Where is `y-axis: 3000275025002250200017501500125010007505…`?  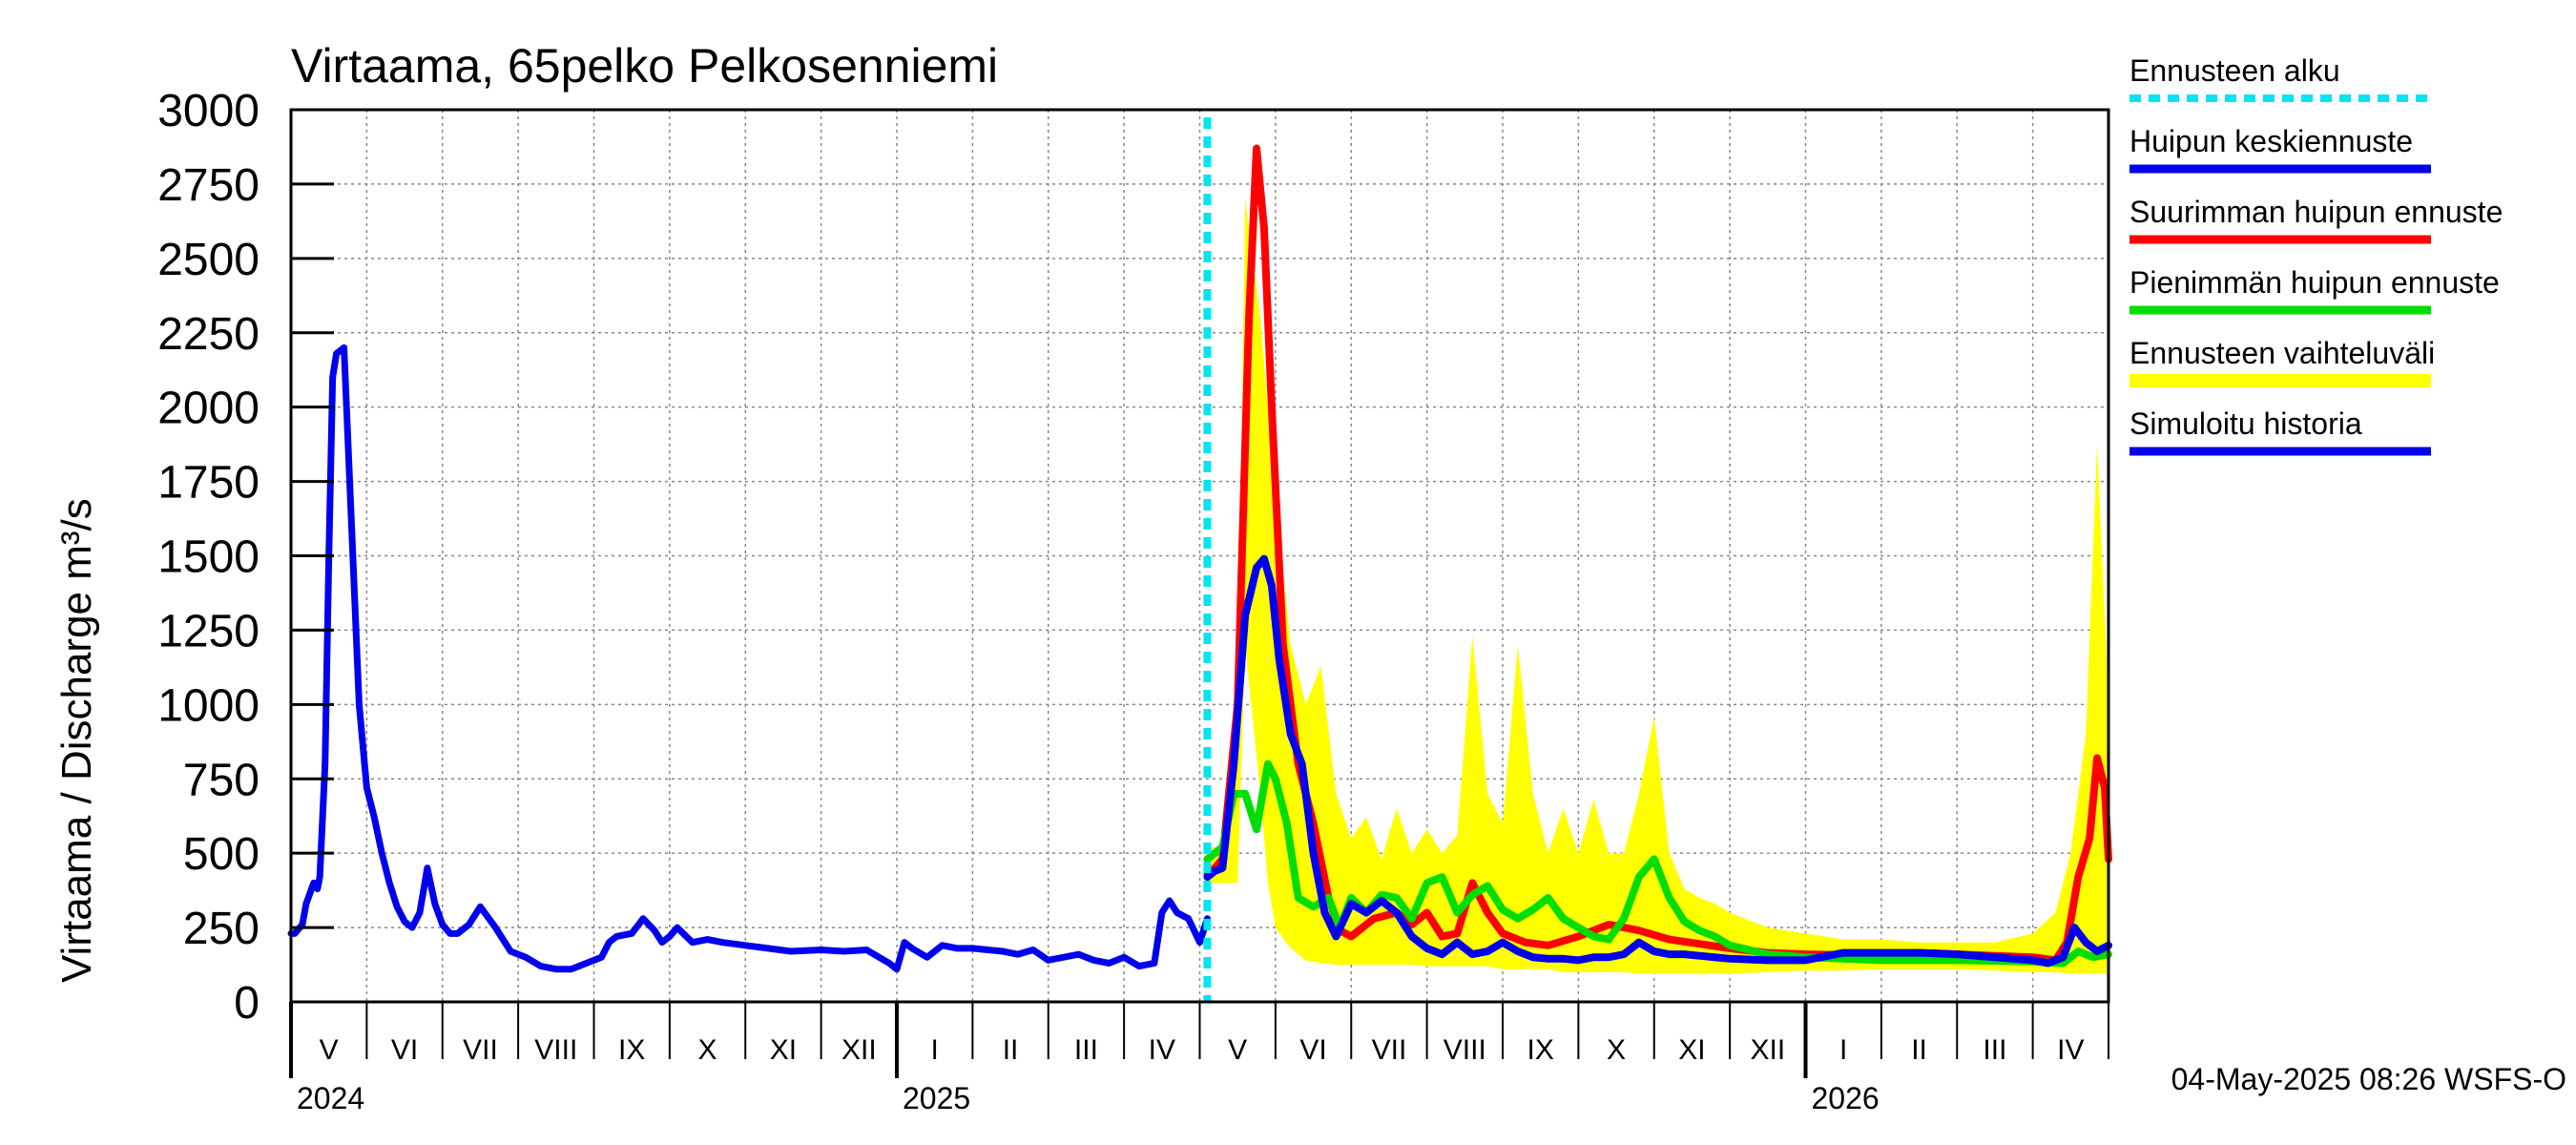
y-axis: 3000275025002250200017501500125010007505… is located at coordinates (245, 557).